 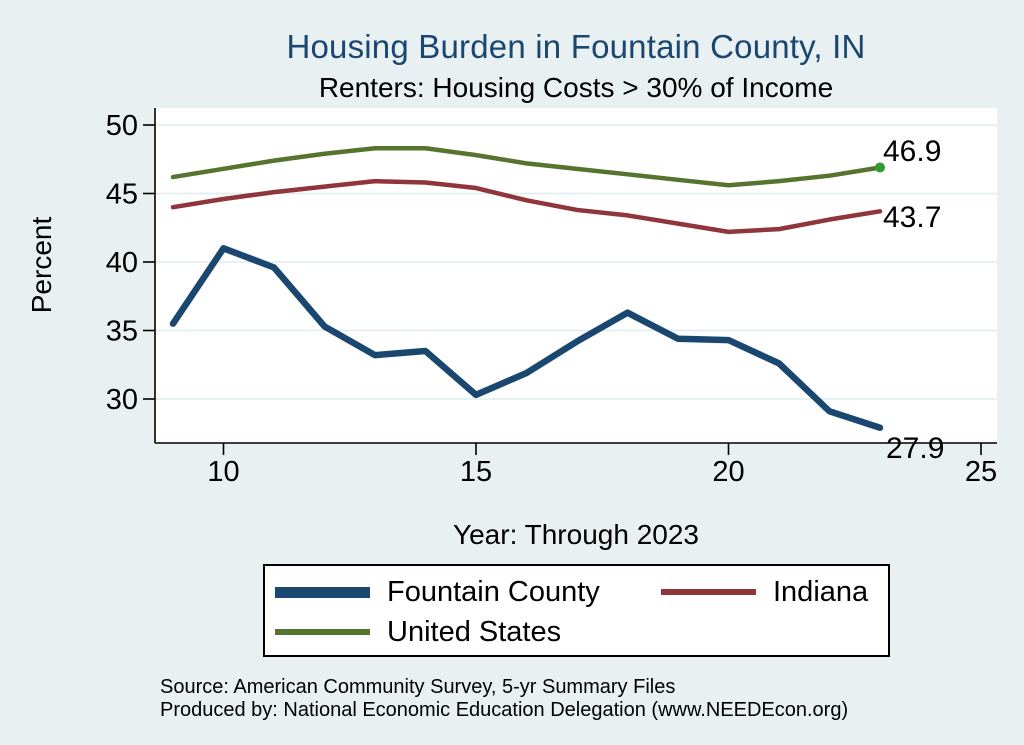 What do you see at coordinates (576, 610) in the screenshot?
I see `legend-box` at bounding box center [576, 610].